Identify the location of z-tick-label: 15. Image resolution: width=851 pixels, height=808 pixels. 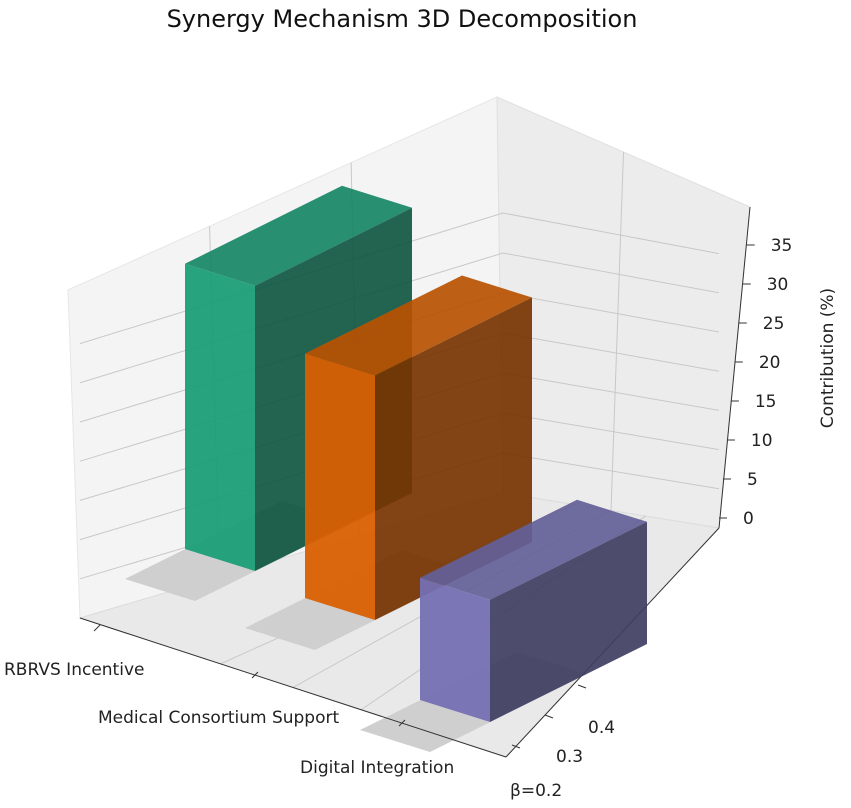
(766, 402).